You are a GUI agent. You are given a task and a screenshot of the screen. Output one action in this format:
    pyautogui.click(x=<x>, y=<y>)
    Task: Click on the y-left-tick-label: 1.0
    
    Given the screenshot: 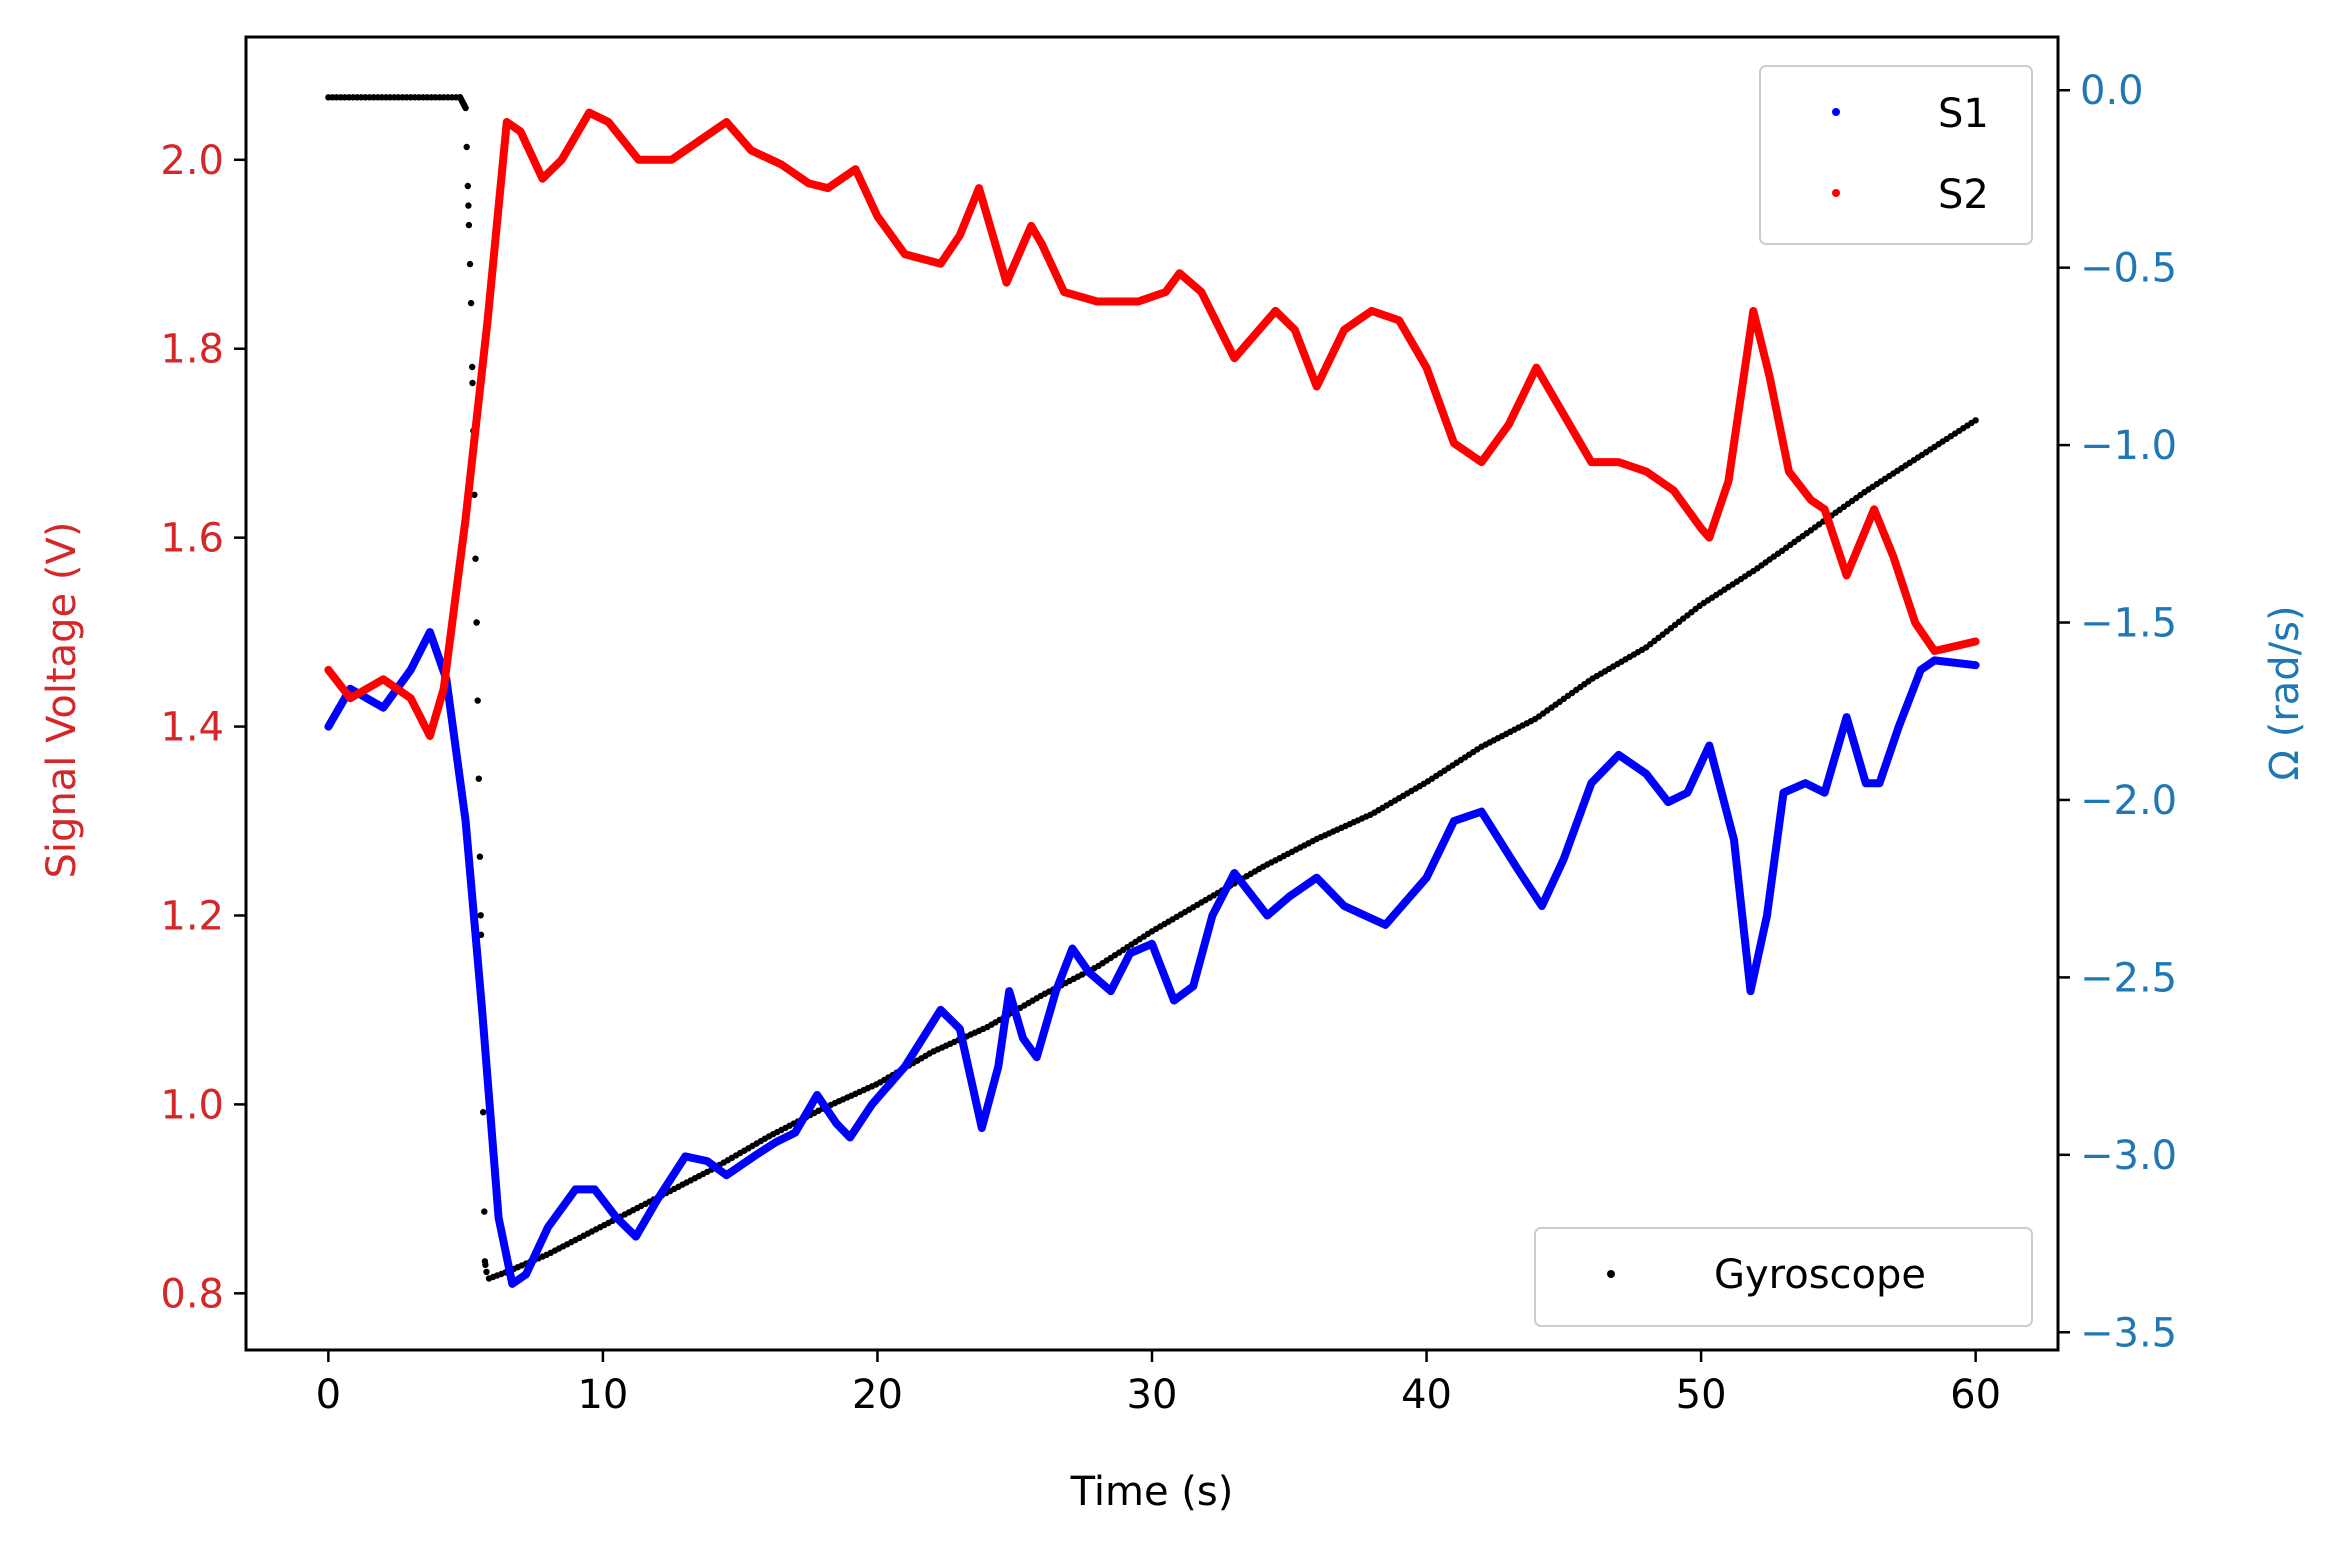 What is the action you would take?
    pyautogui.click(x=192, y=1105)
    